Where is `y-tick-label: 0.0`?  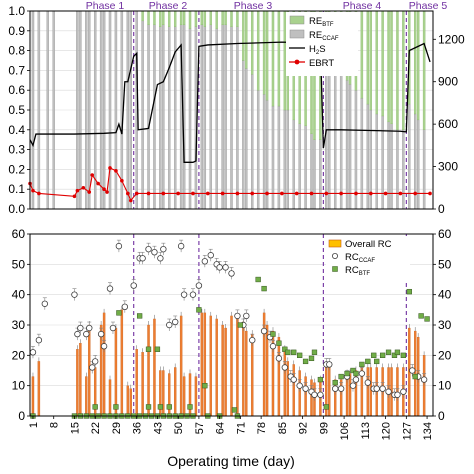
y-tick-label: 0.0 is located at coordinates (16, 209).